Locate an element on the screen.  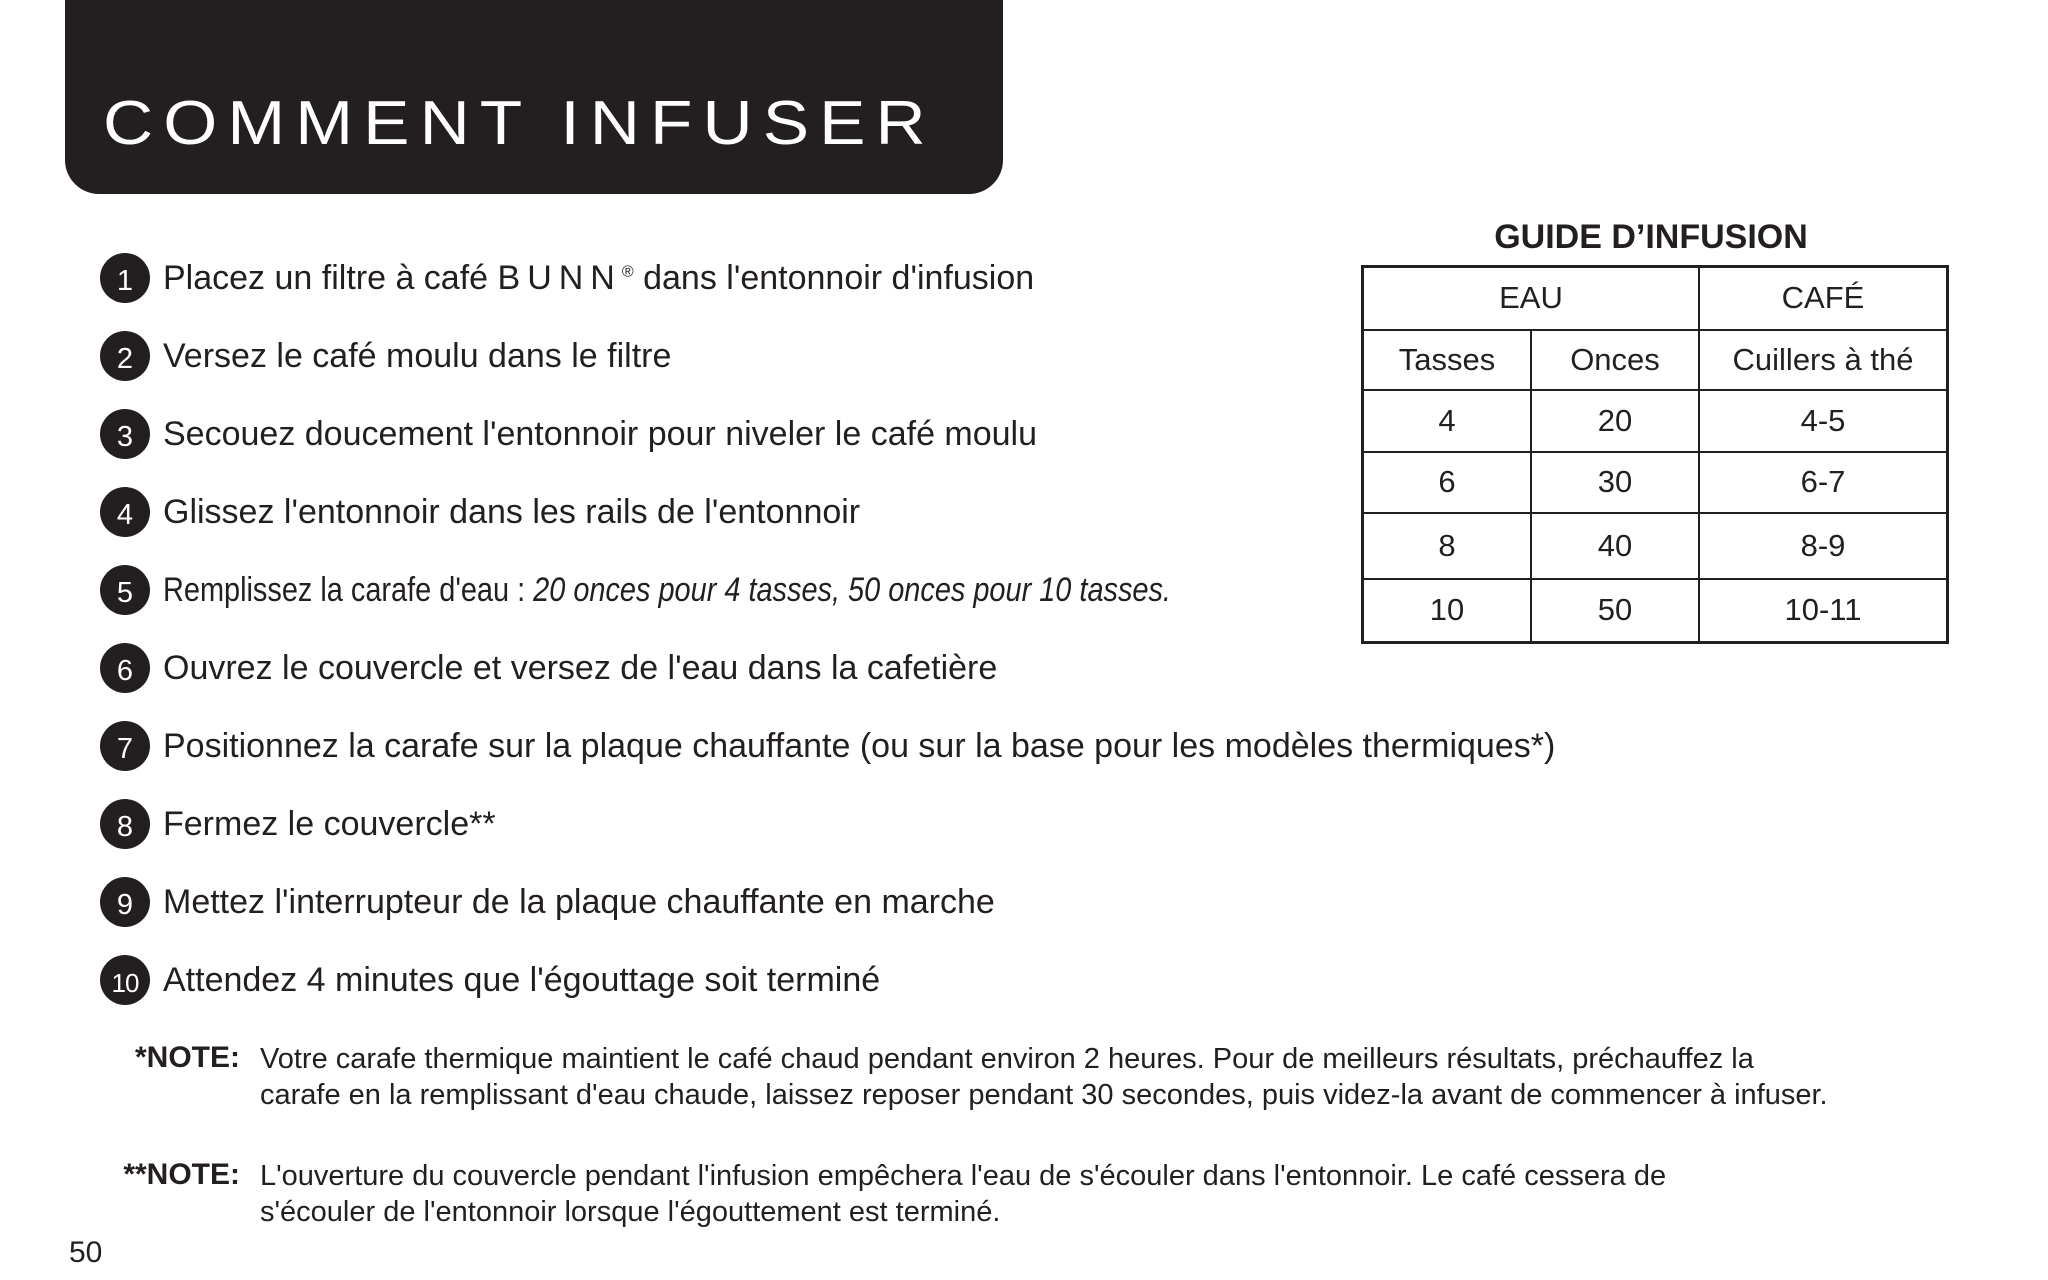
step-text: Fermez le couvercle** is located at coordinates (329, 823).